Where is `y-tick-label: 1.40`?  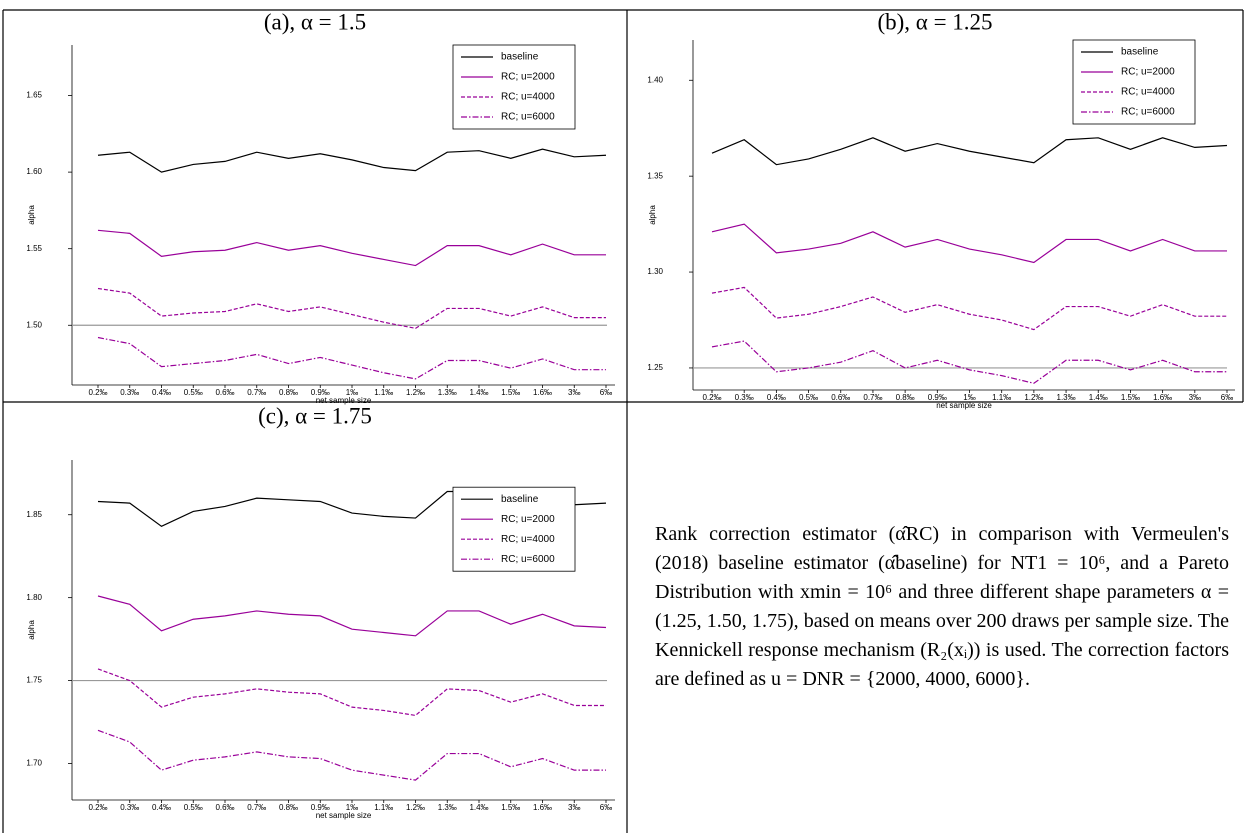 y-tick-label: 1.40 is located at coordinates (655, 79).